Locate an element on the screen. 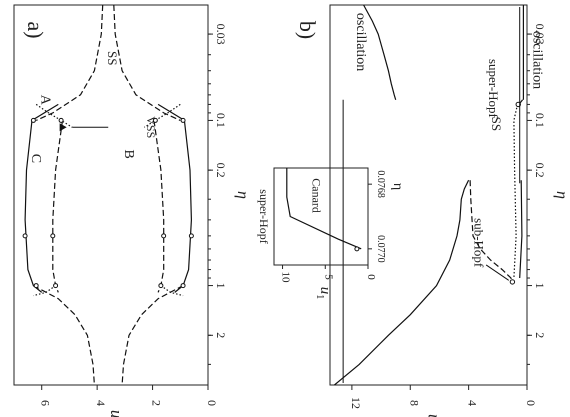 The height and width of the screenshot is (417, 570). hopf-point-marker is located at coordinates (512, 282).